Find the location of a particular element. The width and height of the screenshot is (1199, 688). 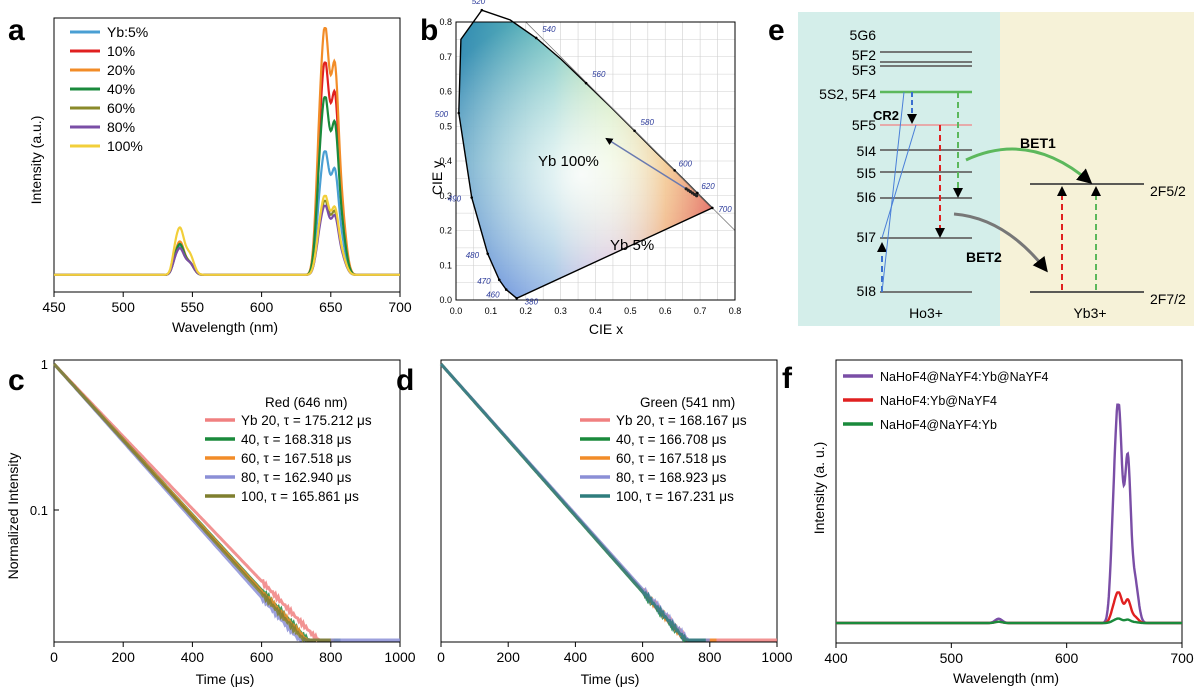

legend-label-3: 40% is located at coordinates (121, 89).